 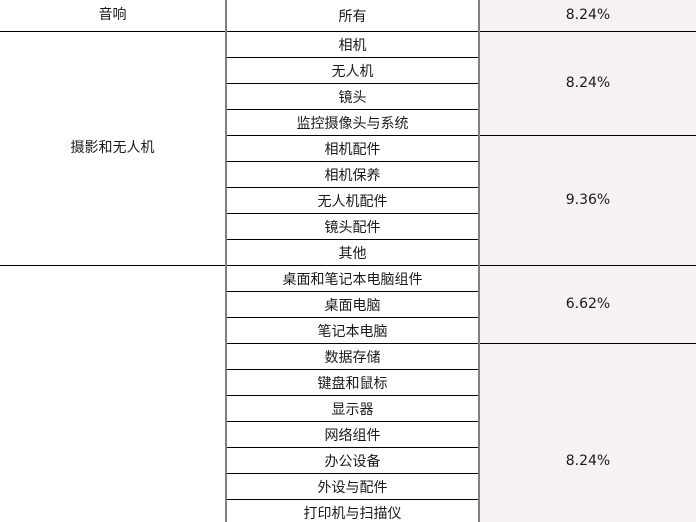 What do you see at coordinates (352, 331) in the screenshot?
I see `subcategory-cell: 笔记本电脑` at bounding box center [352, 331].